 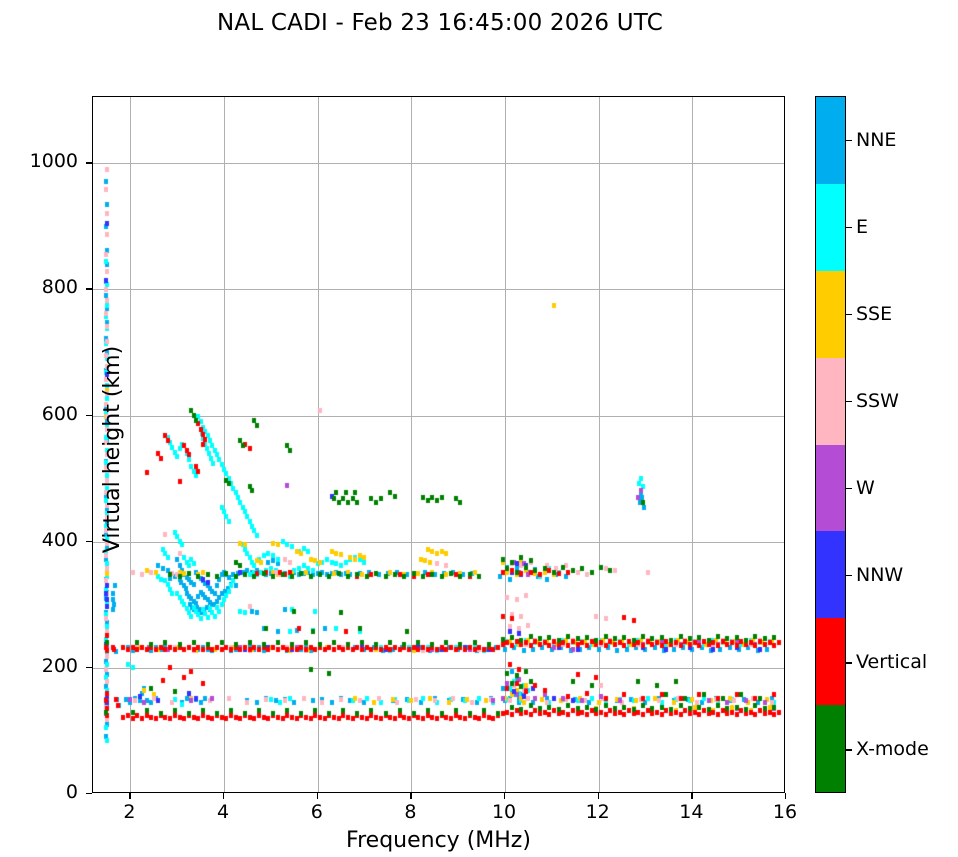 What do you see at coordinates (112, 449) in the screenshot?
I see `y-axis-label: Virtual height (km)` at bounding box center [112, 449].